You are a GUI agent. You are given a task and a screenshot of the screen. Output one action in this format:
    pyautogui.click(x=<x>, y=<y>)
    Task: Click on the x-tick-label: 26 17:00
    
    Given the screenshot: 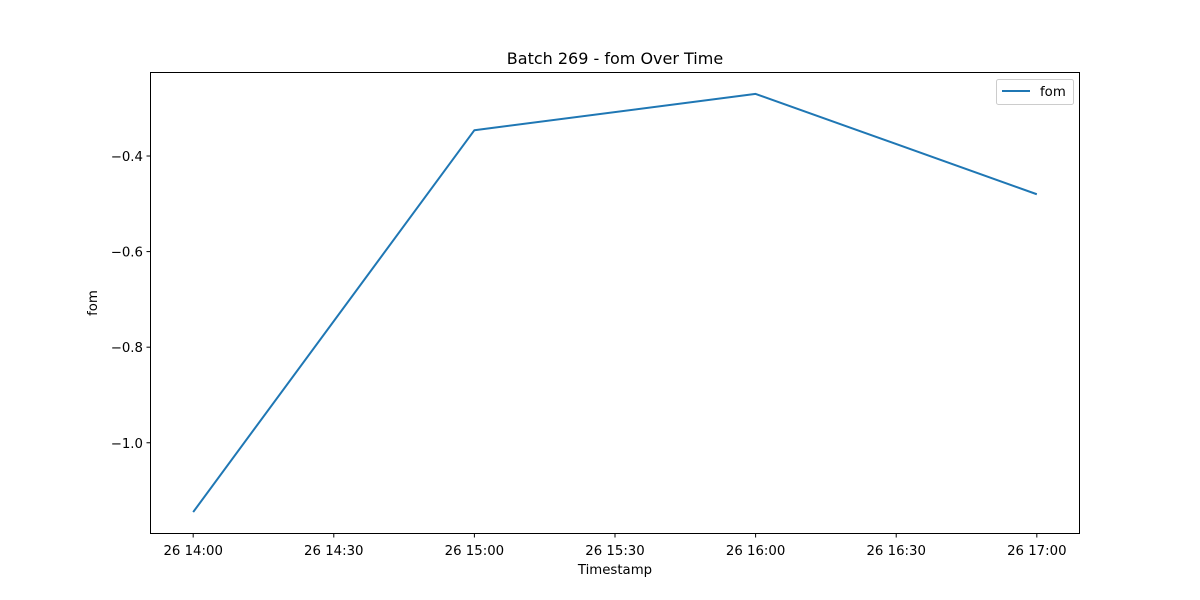 What is the action you would take?
    pyautogui.click(x=1036, y=551)
    